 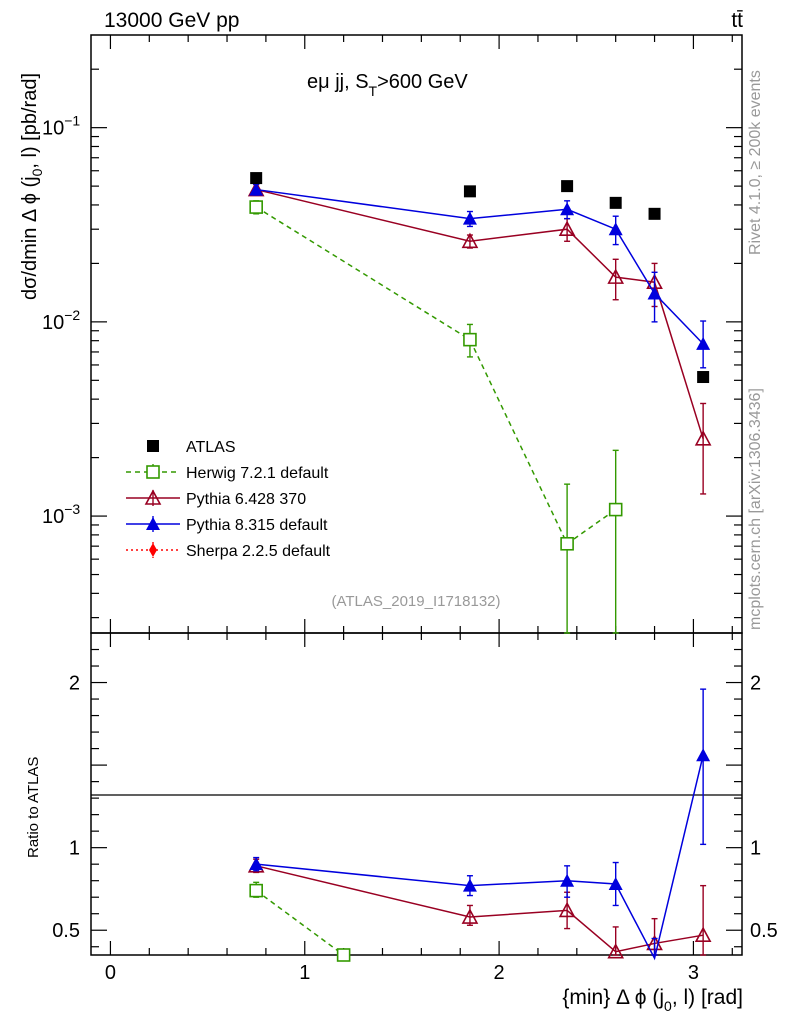 I want to click on legend-marker-pythia-8-315-default, so click(x=153, y=523).